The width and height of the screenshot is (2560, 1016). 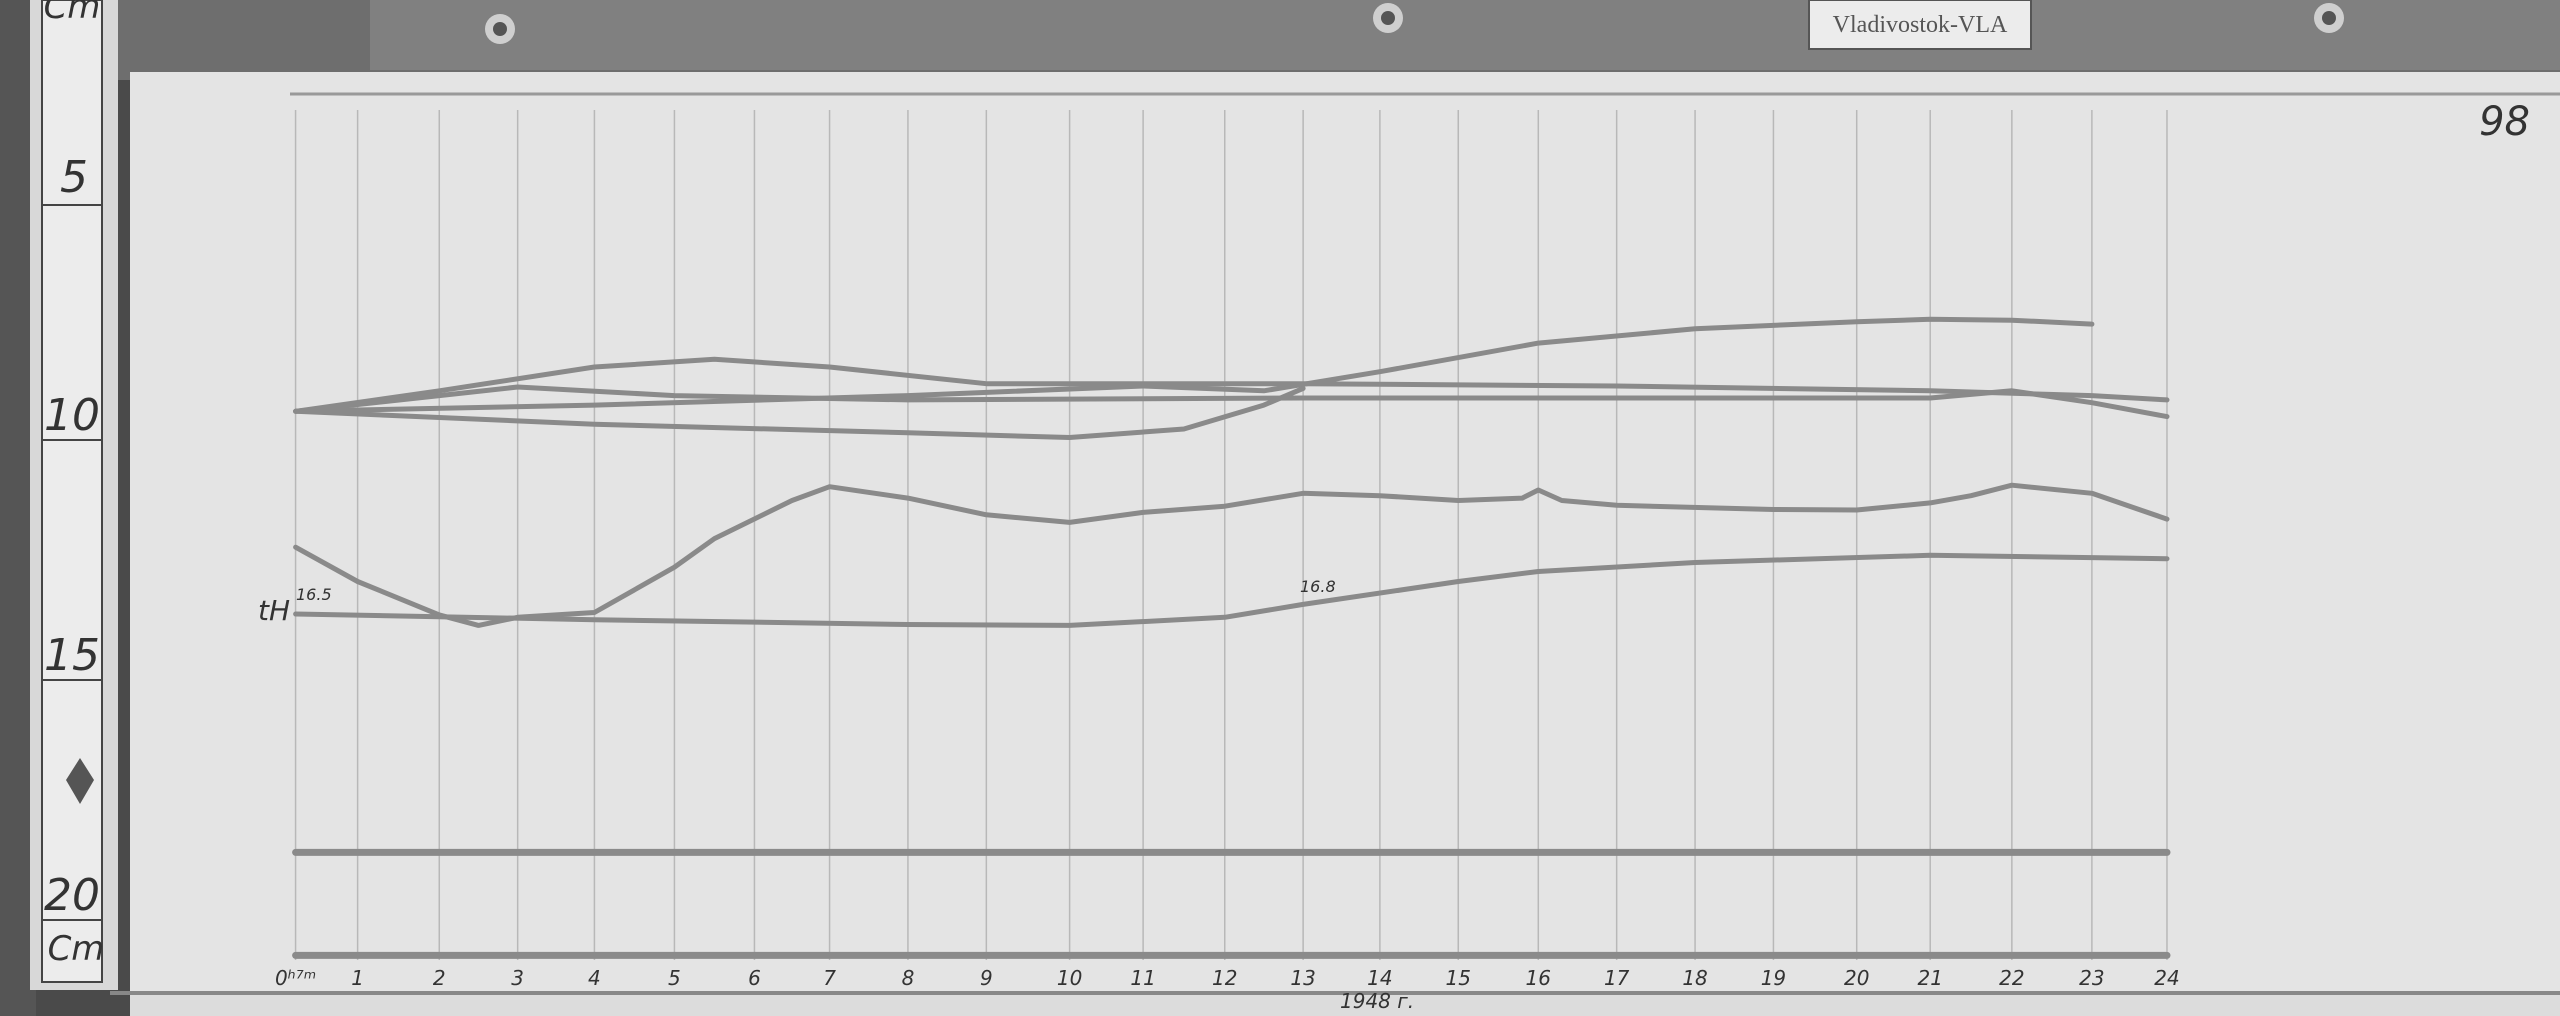 I want to click on glass-strip, so click(x=1465, y=35).